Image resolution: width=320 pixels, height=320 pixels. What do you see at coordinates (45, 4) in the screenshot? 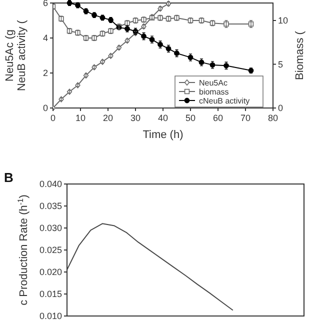
I see `y-tick-label: 6` at bounding box center [45, 4].